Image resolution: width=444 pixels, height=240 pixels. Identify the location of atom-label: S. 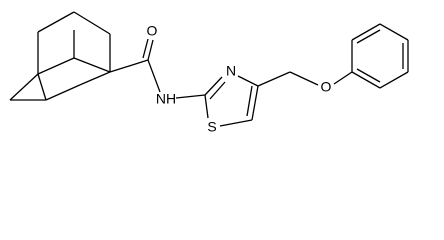
(211, 127).